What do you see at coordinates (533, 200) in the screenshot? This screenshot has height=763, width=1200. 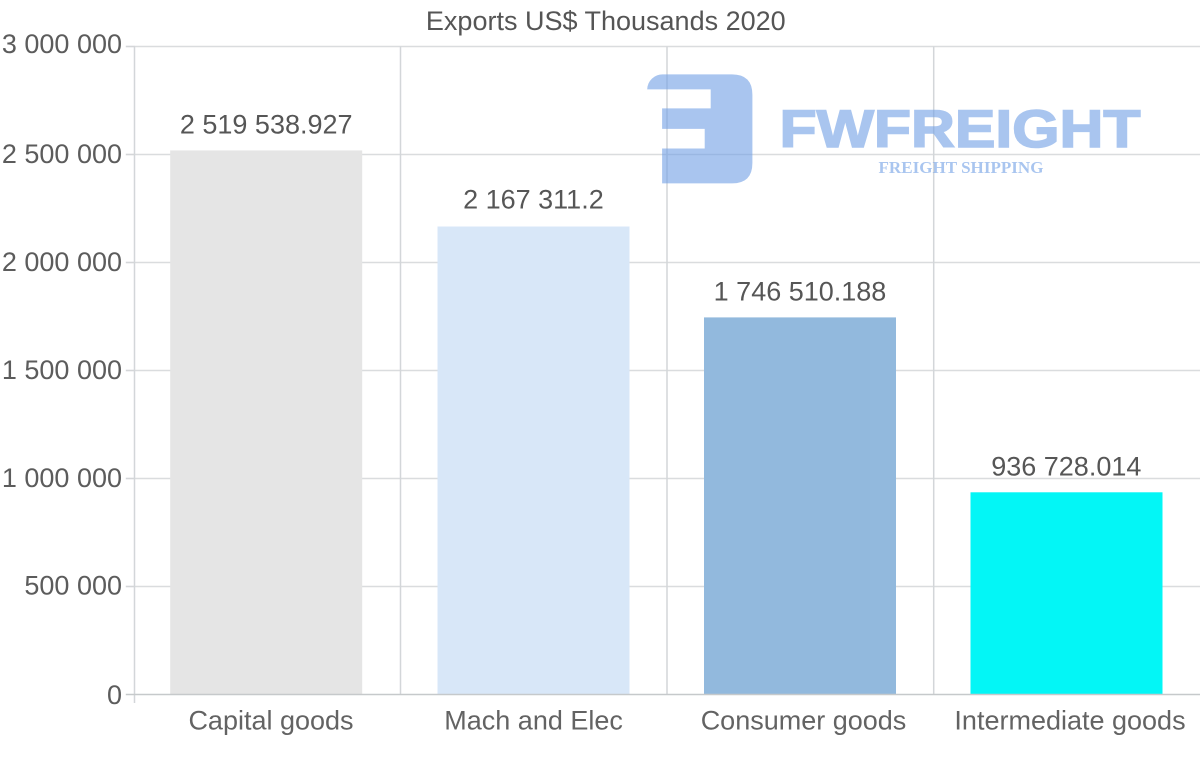 I see `svg-text: 2 167 311.2` at bounding box center [533, 200].